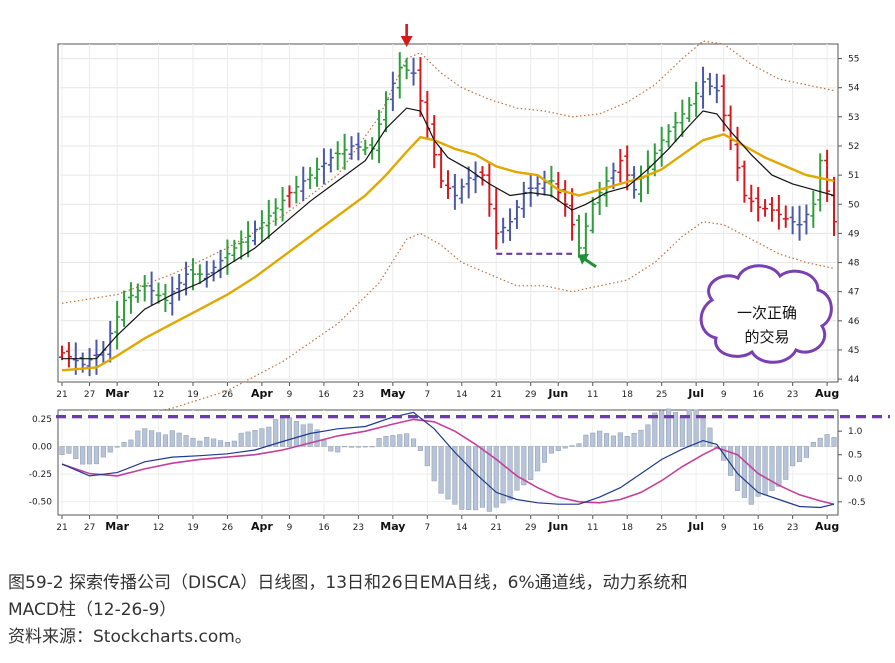  Describe the element at coordinates (592, 528) in the screenshot. I see `x-tick-label: 11` at that location.